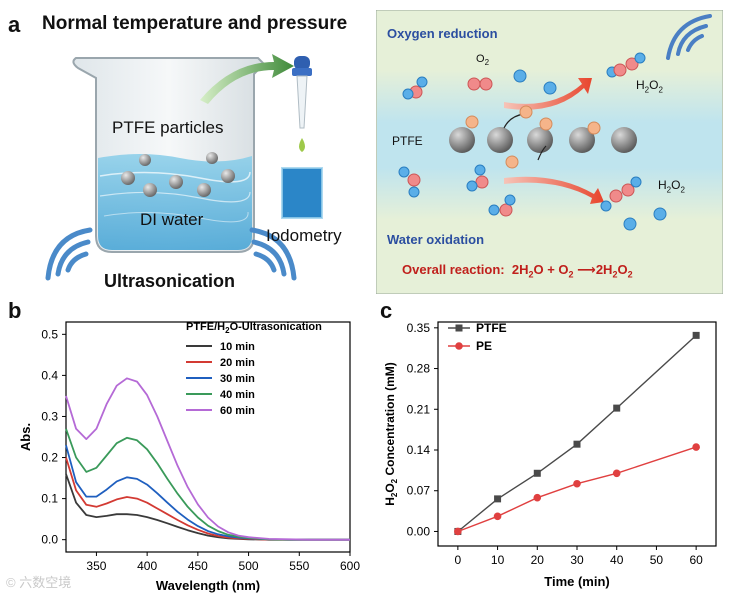 The height and width of the screenshot is (594, 730). I want to click on reduction-arrow, so click(548, 94).